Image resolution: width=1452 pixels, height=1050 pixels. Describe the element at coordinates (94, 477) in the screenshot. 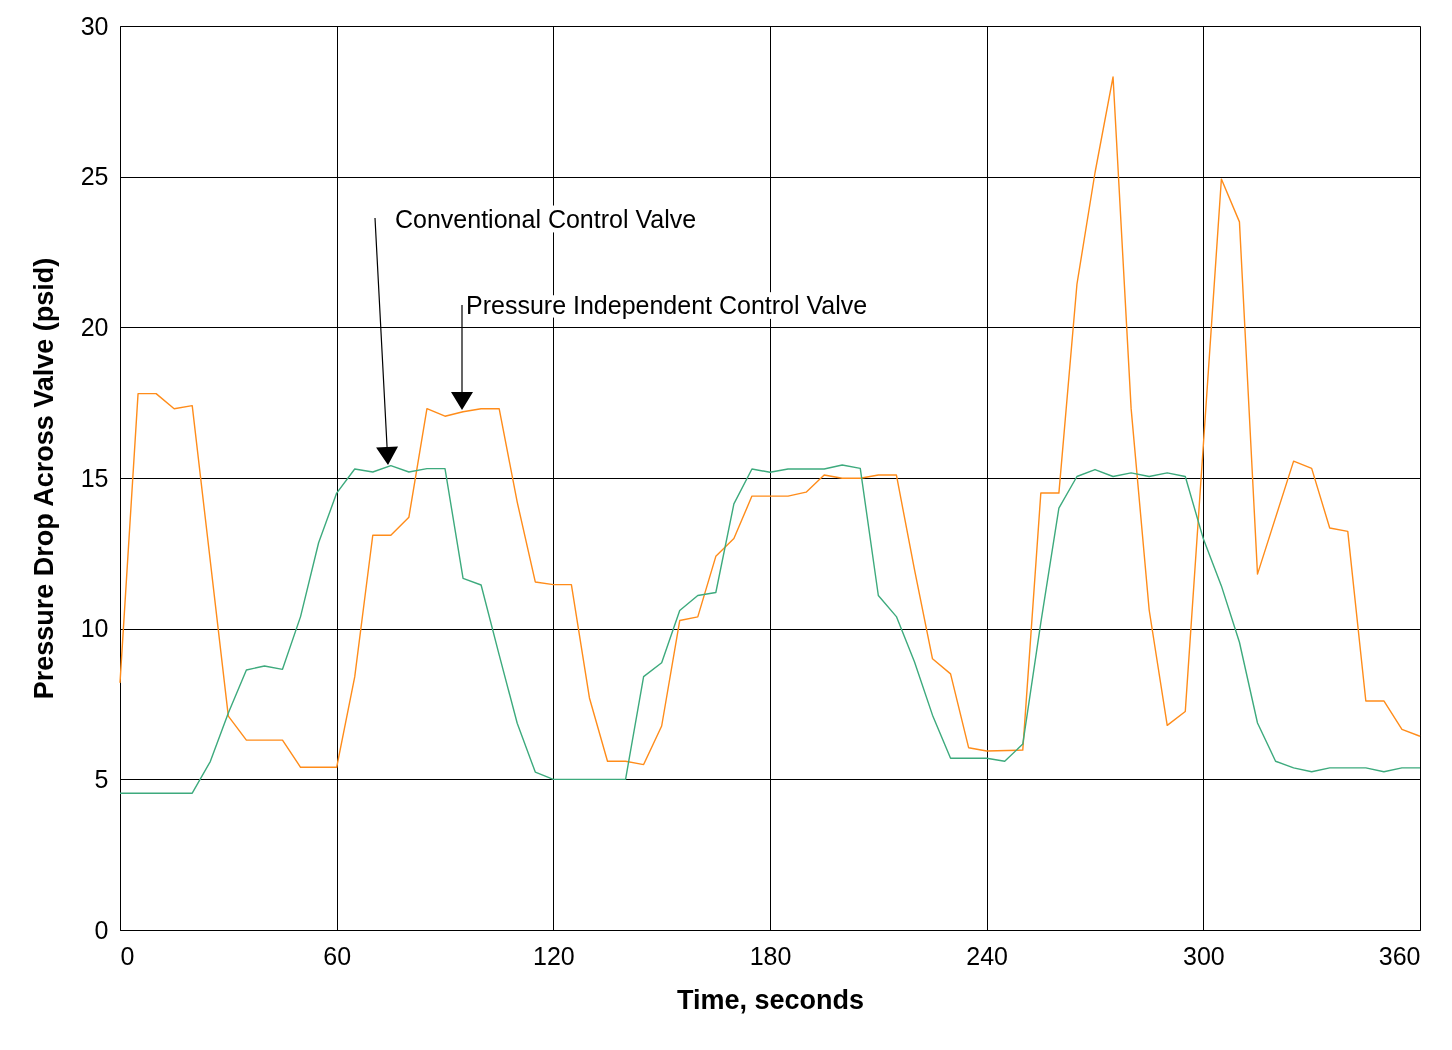

I see `y-tick-label: 15` at that location.